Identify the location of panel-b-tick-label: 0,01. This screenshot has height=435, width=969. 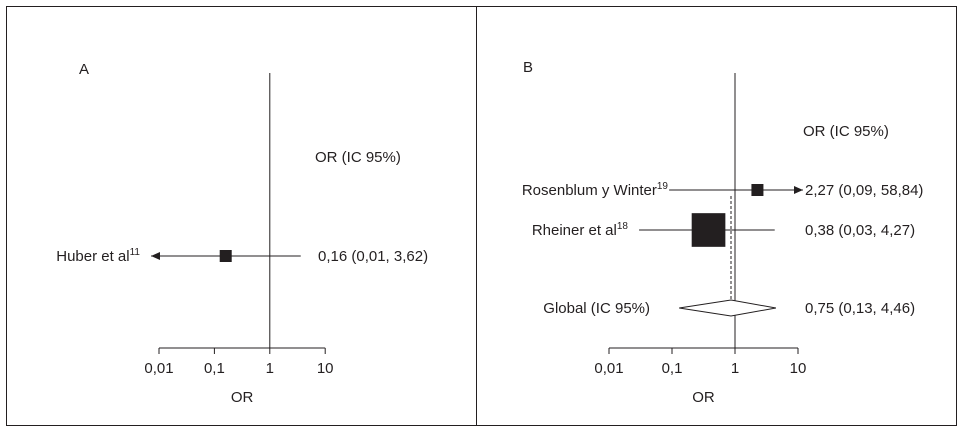
(608, 368).